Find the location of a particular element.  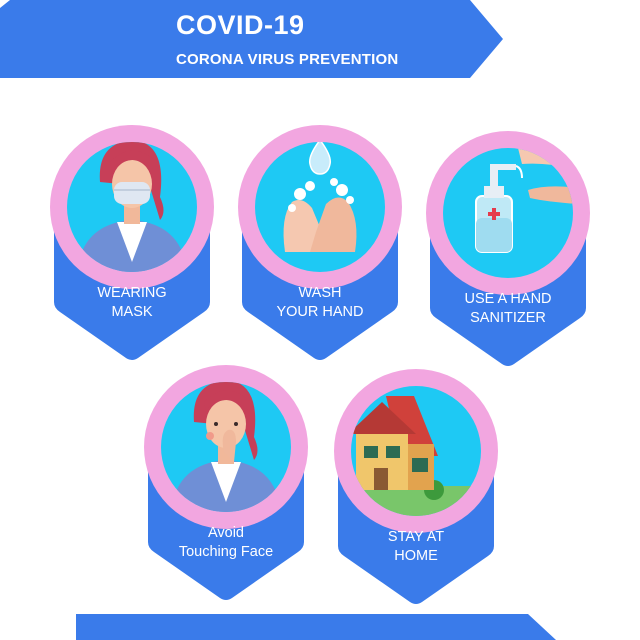

hand-wash-icon is located at coordinates (320, 197).